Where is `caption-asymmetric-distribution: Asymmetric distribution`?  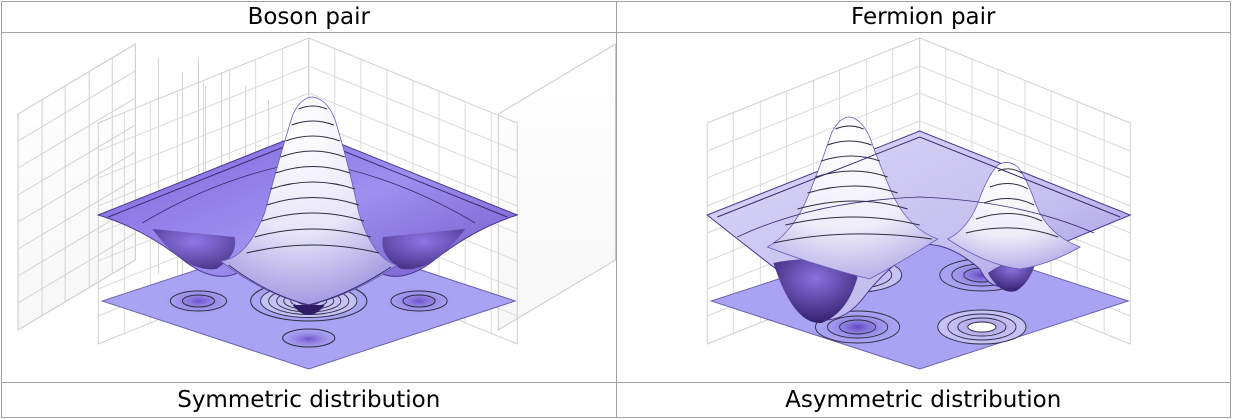
caption-asymmetric-distribution: Asymmetric distribution is located at coordinates (923, 400).